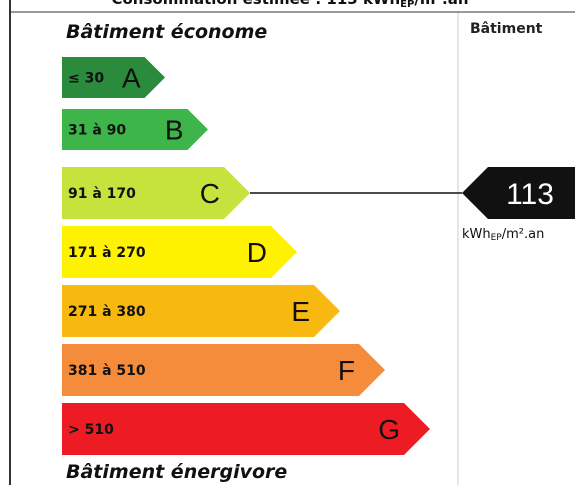  What do you see at coordinates (91, 430) in the screenshot?
I see `class-range: > 510` at bounding box center [91, 430].